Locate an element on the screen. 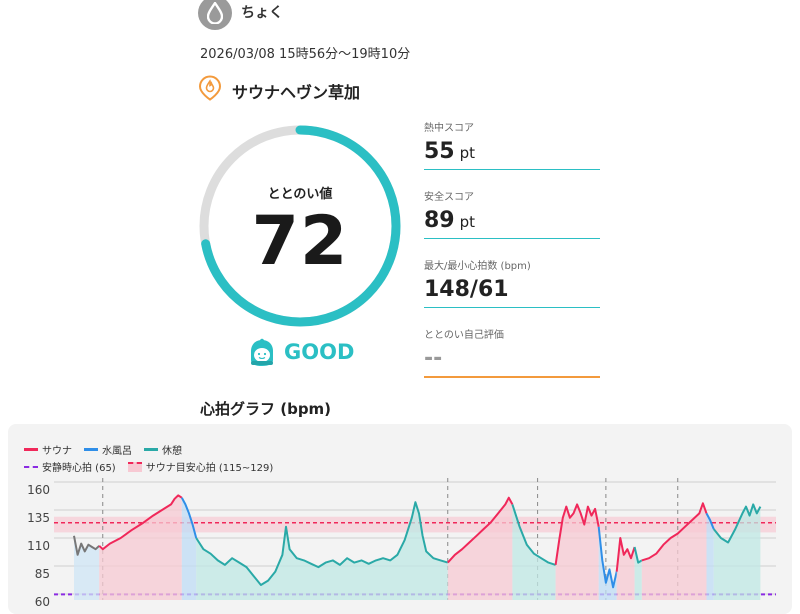 The width and height of the screenshot is (800, 614). metric-value: 89 pt is located at coordinates (512, 223).